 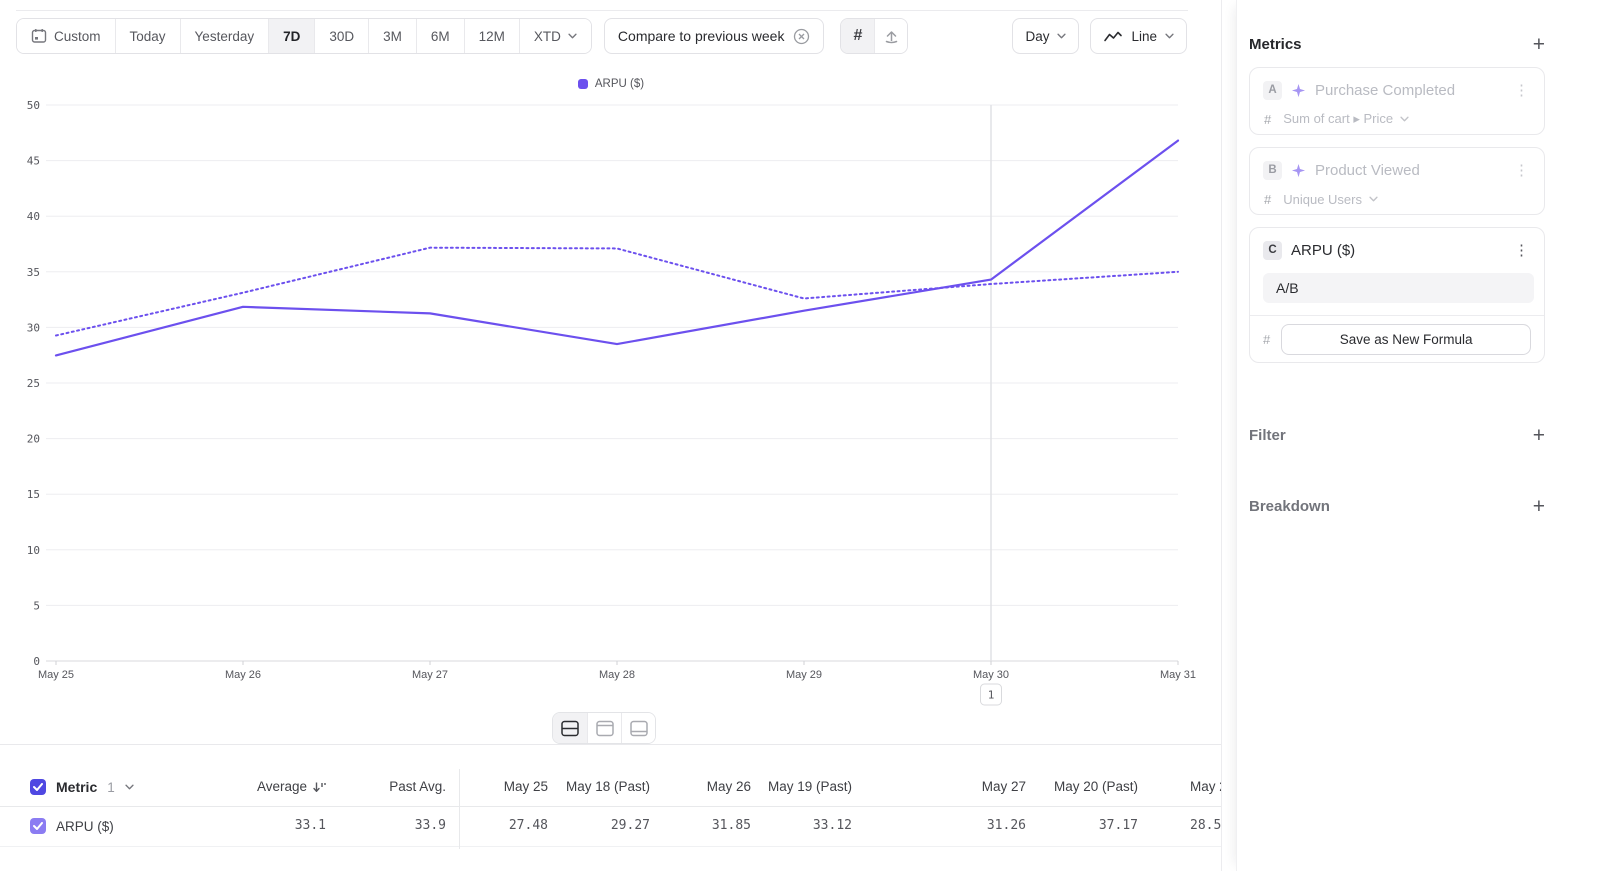 I want to click on measure-selector: Sum of cart ▸ Price, so click(x=1346, y=119).